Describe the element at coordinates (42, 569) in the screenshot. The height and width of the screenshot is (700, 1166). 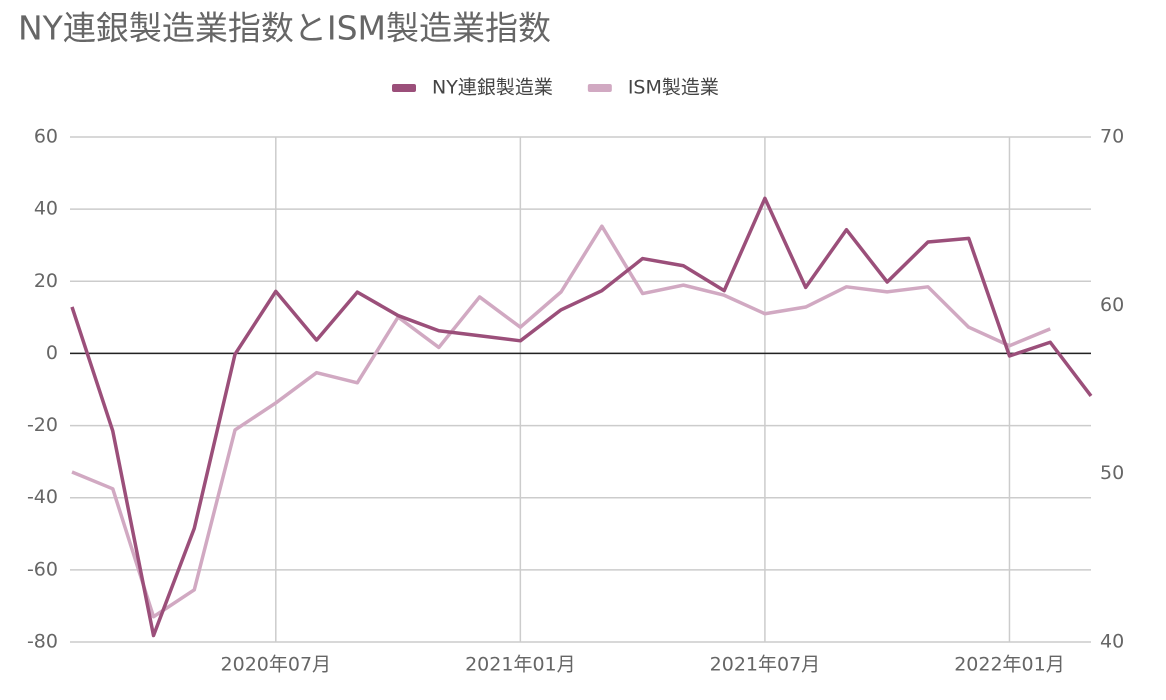
I see `y-tick-label: -60` at that location.